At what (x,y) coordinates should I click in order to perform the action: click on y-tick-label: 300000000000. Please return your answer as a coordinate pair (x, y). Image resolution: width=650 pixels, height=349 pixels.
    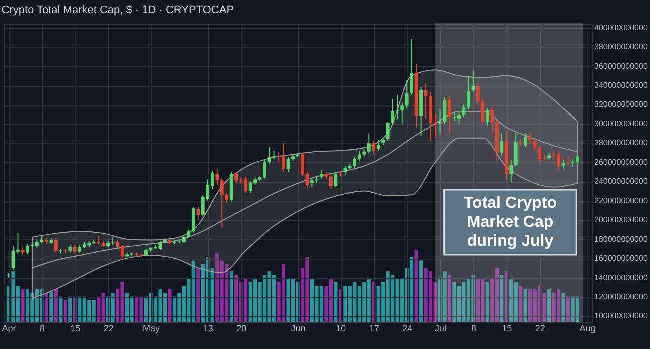
    Looking at the image, I should click on (621, 123).